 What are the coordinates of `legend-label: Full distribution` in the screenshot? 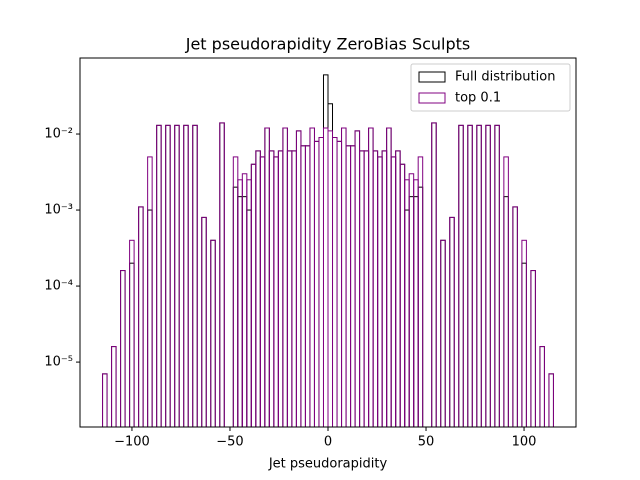 It's located at (505, 77).